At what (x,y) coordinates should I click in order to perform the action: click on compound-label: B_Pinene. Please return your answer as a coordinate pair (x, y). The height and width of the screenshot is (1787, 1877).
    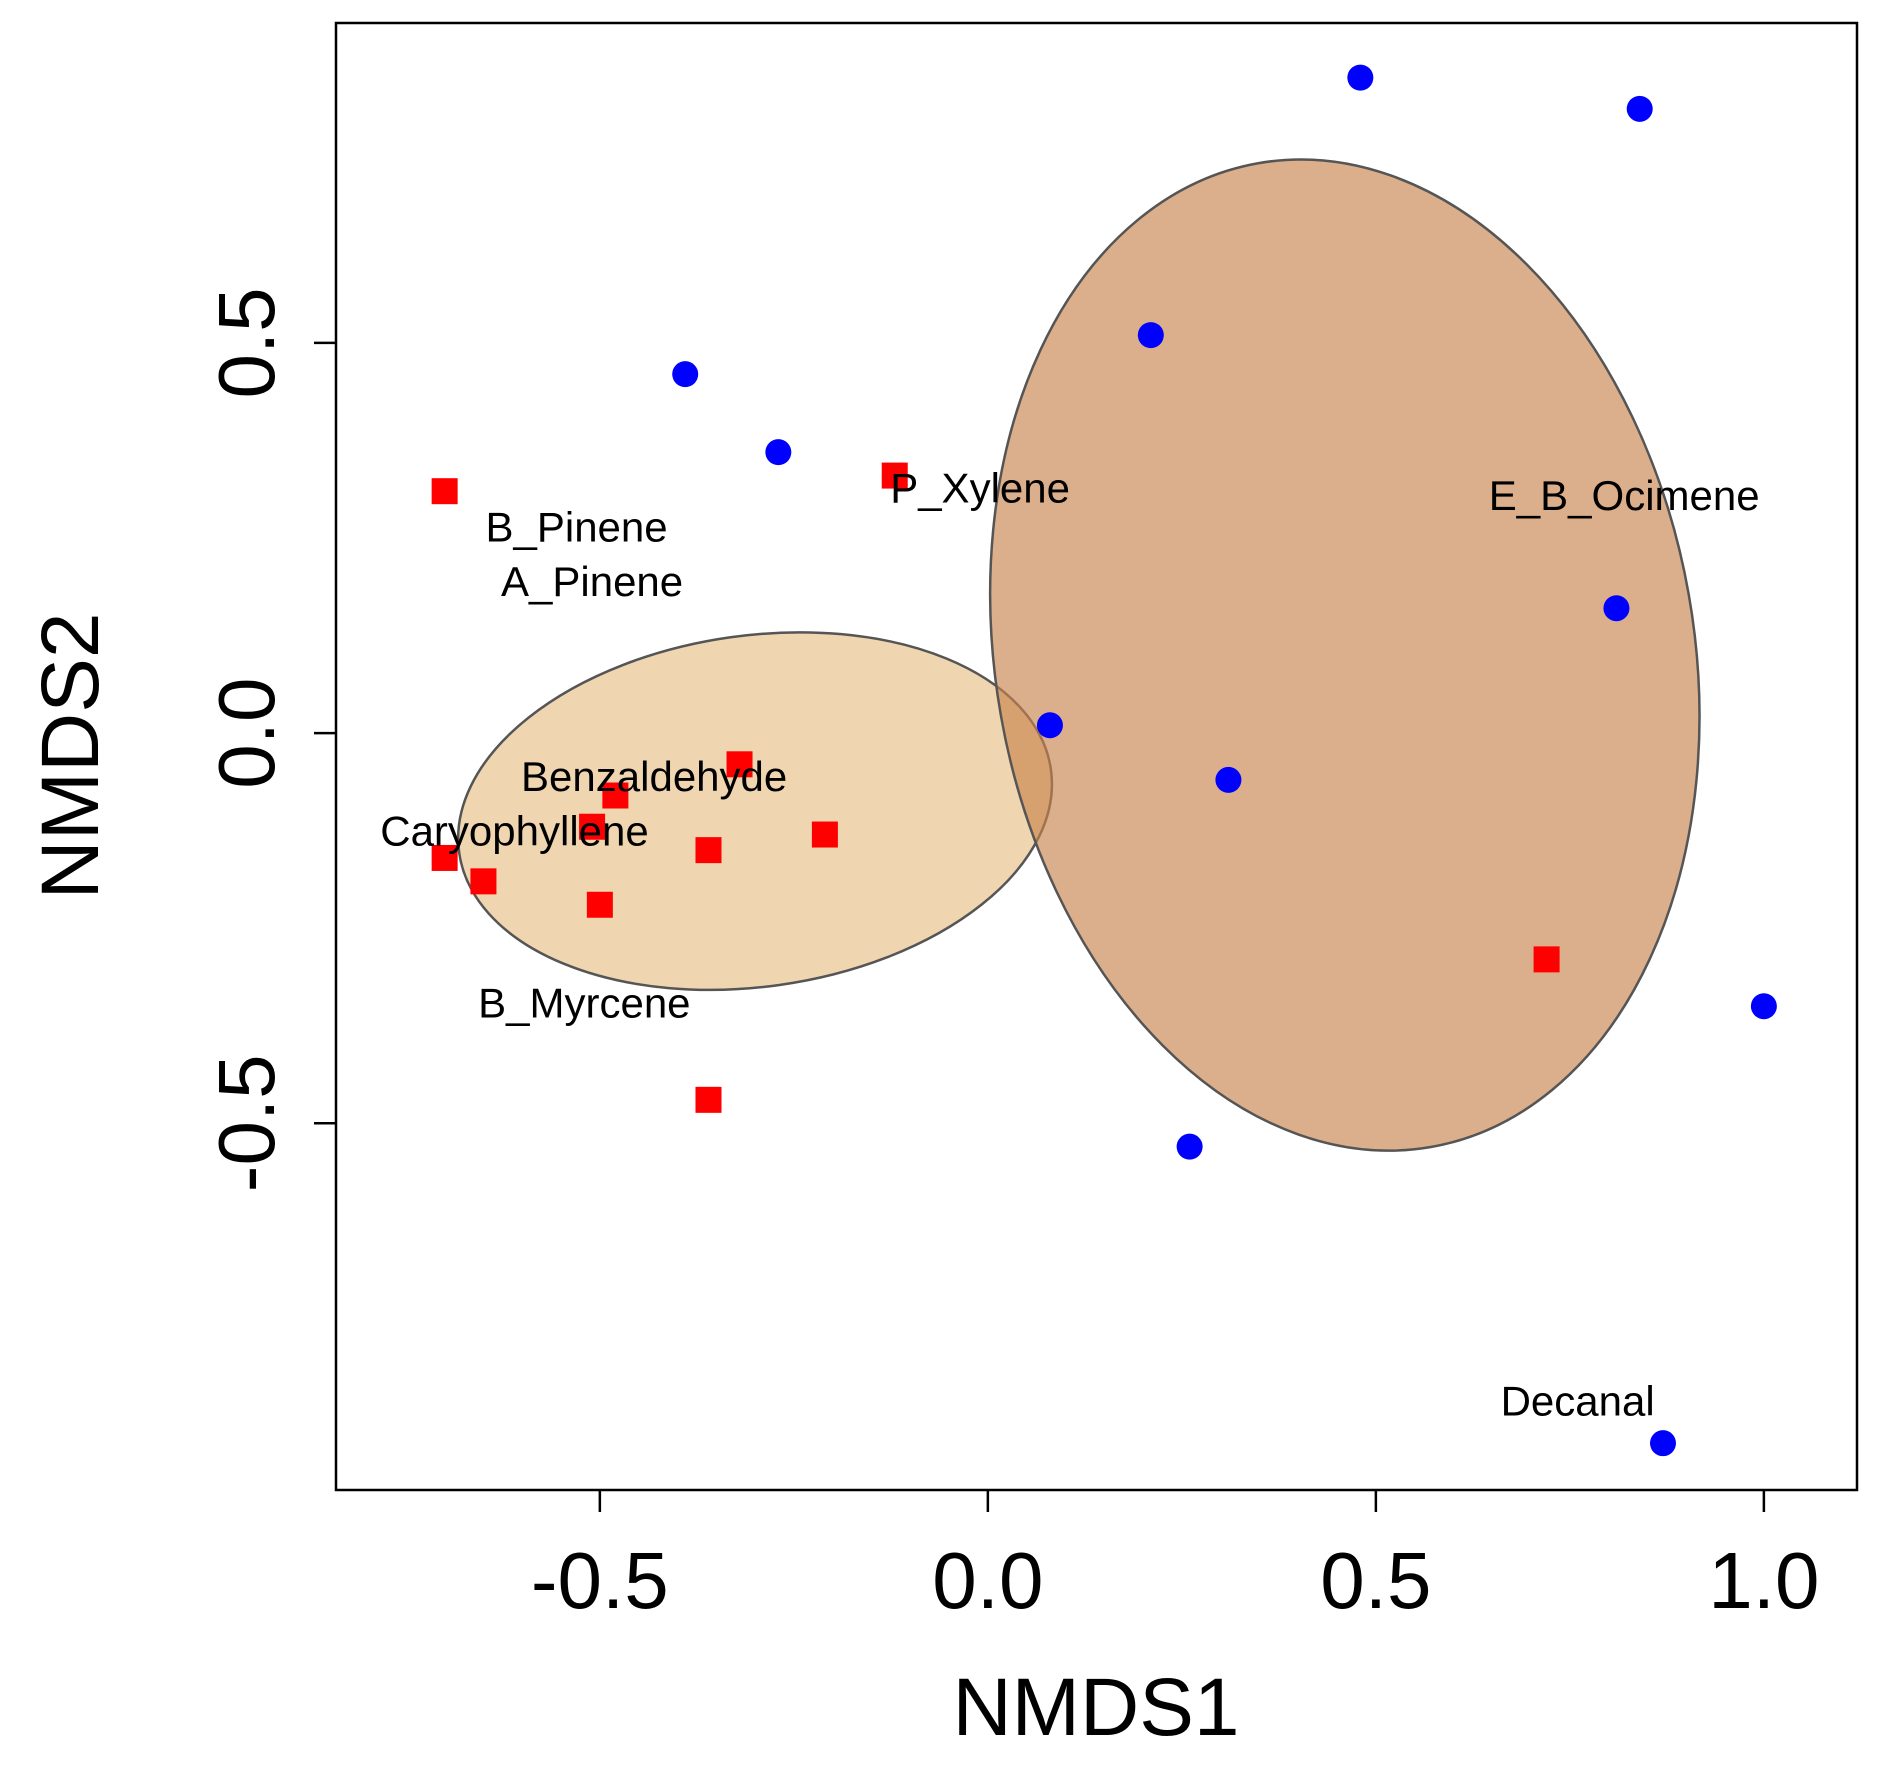
    Looking at the image, I should click on (576, 526).